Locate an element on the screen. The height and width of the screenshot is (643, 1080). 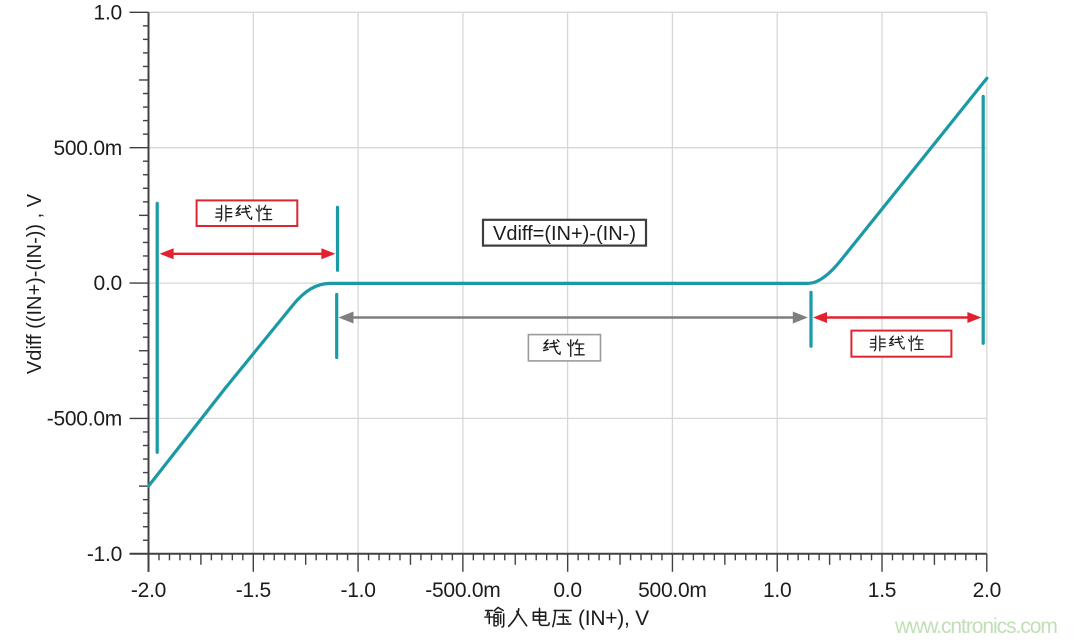
svg-text: www.cntronics.com is located at coordinates (975, 626).